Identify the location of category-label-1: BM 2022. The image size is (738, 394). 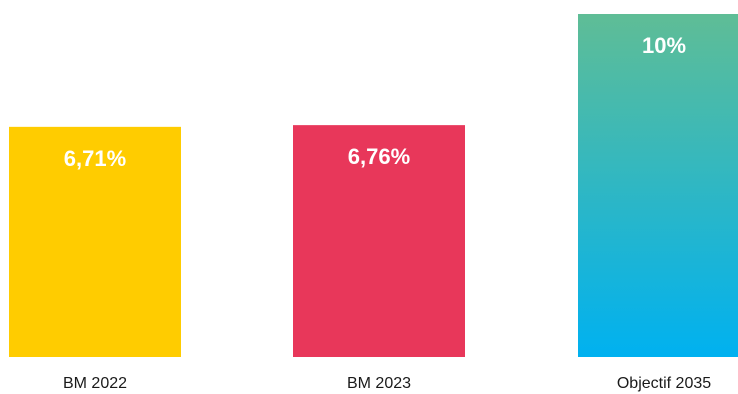
(95, 383).